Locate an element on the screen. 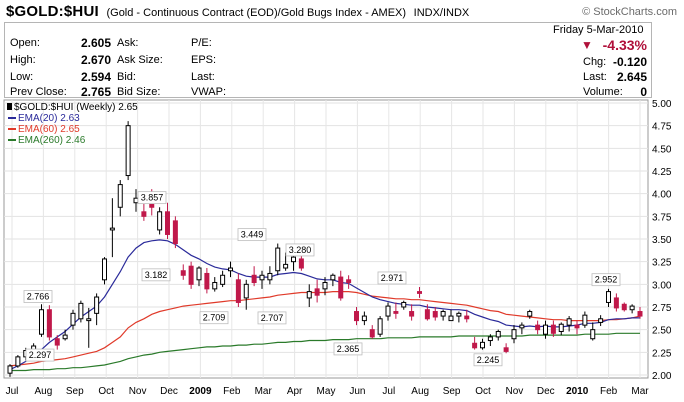  annotation-label: 3.449 is located at coordinates (252, 235).